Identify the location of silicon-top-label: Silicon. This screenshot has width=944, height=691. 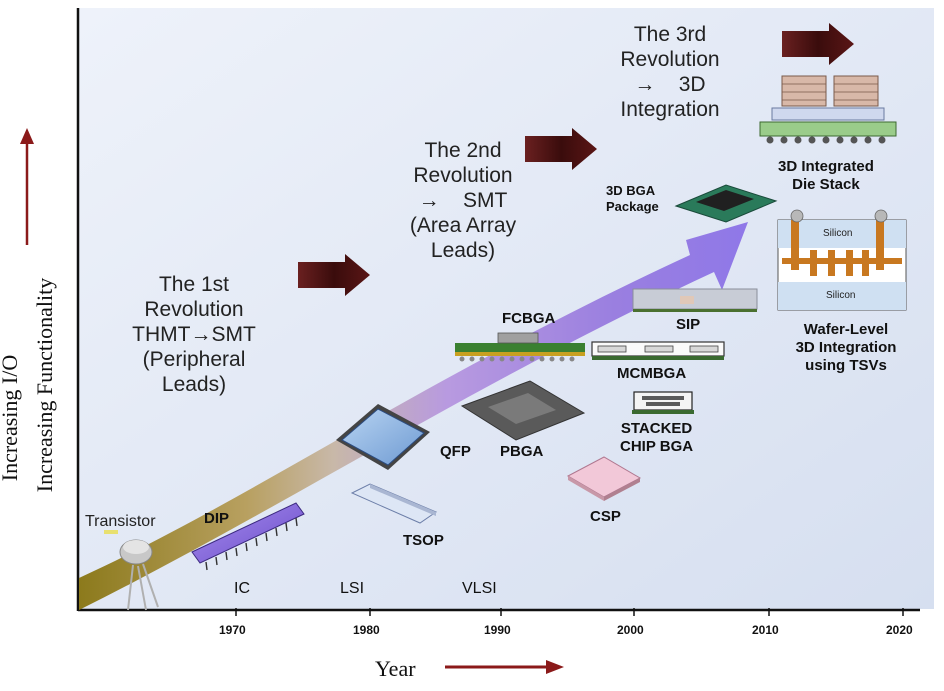
(838, 233).